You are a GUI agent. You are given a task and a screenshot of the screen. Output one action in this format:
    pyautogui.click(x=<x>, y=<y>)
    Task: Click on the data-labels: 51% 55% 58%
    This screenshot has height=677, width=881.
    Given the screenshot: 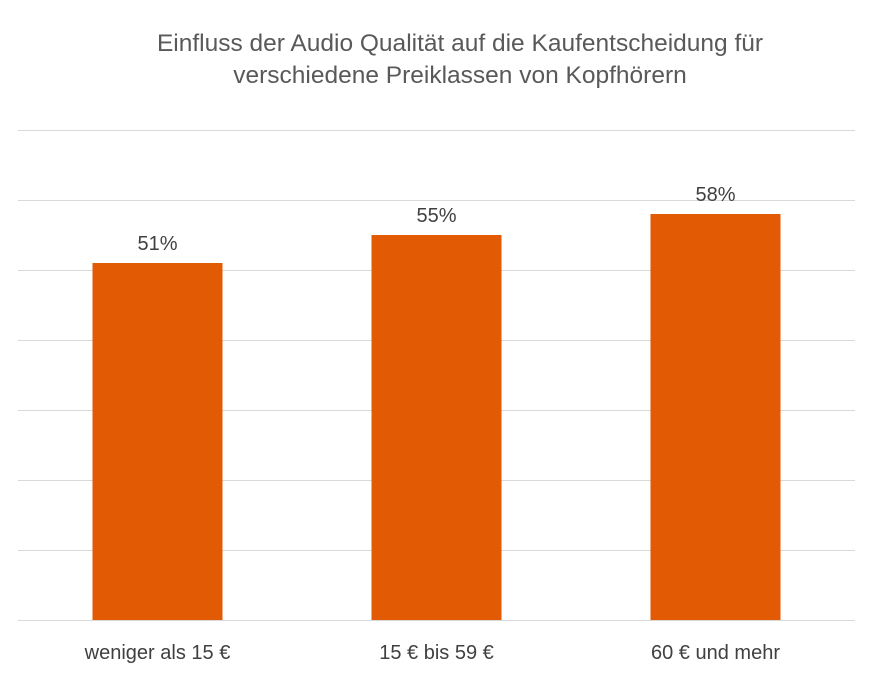 What is the action you would take?
    pyautogui.click(x=436, y=219)
    